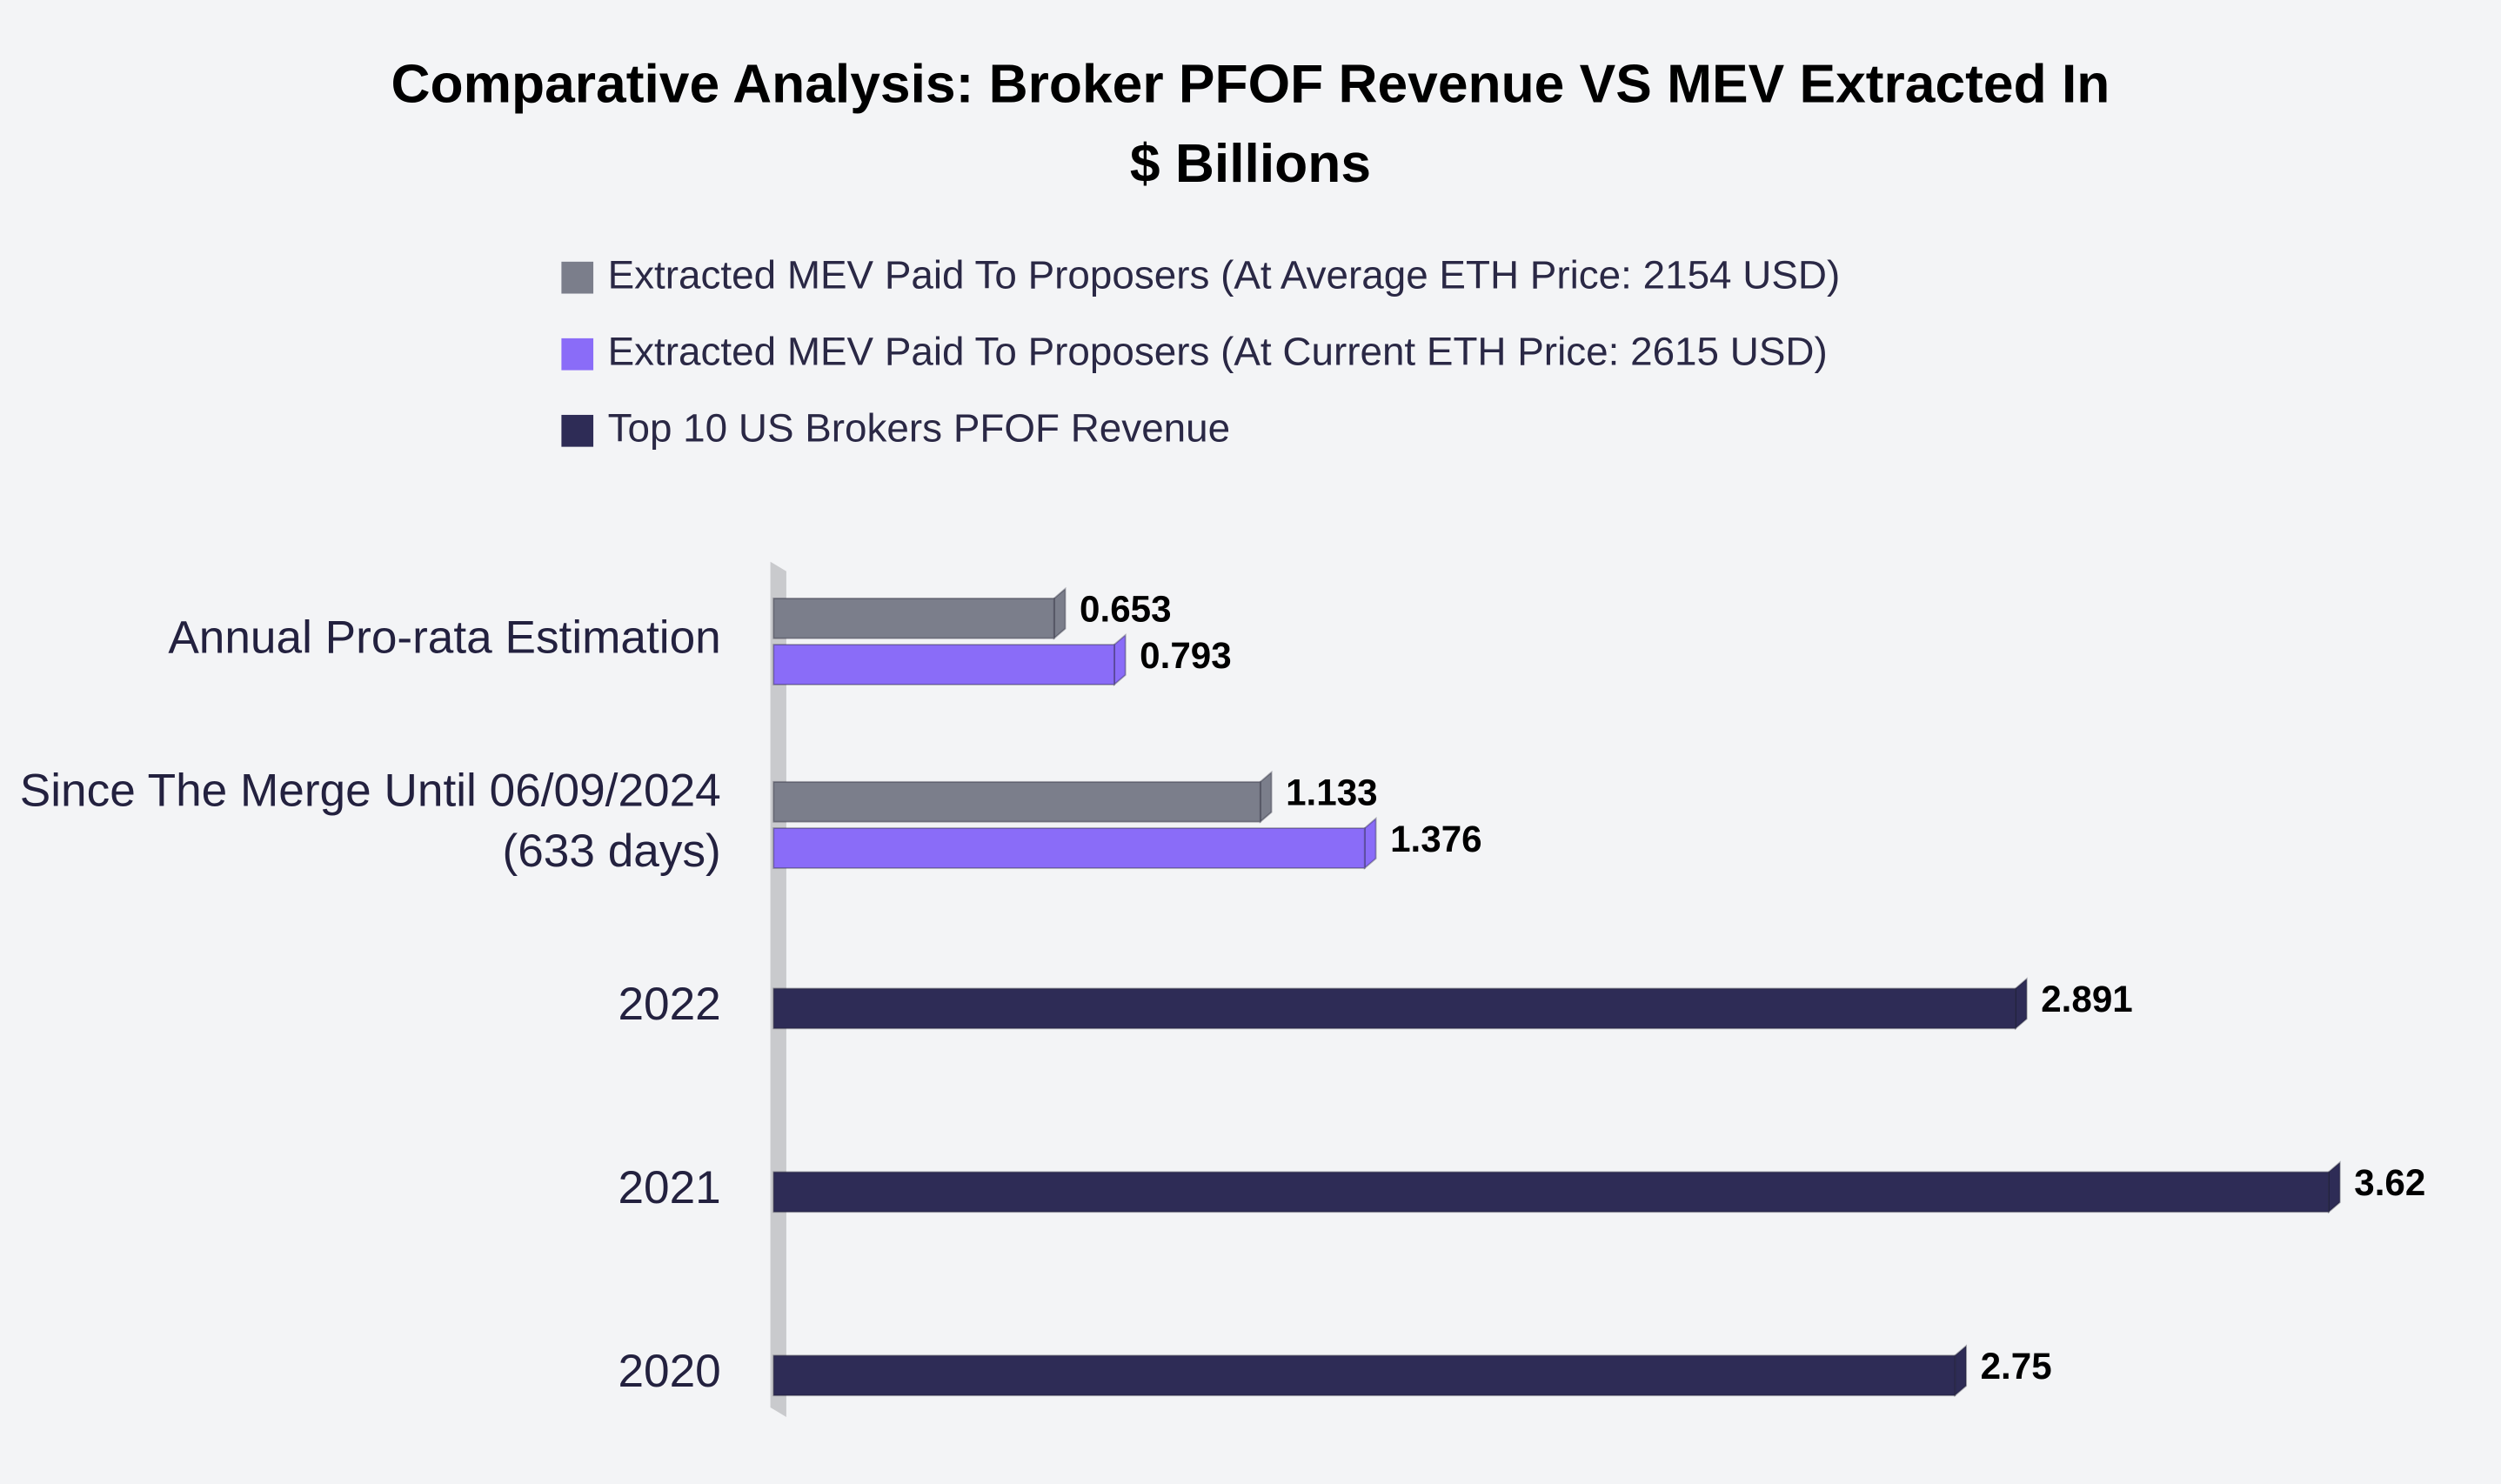  What do you see at coordinates (669, 1188) in the screenshot?
I see `y-tick-label: 2021` at bounding box center [669, 1188].